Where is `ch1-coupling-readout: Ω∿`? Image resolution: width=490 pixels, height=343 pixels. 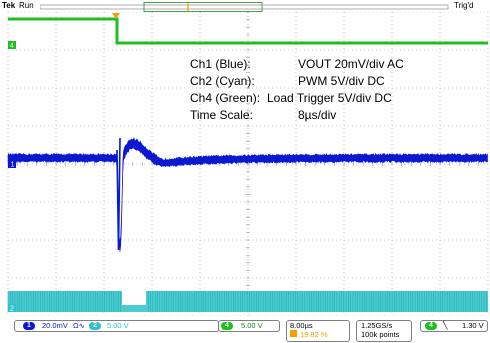 ch1-coupling-readout: Ω∿ is located at coordinates (79, 325).